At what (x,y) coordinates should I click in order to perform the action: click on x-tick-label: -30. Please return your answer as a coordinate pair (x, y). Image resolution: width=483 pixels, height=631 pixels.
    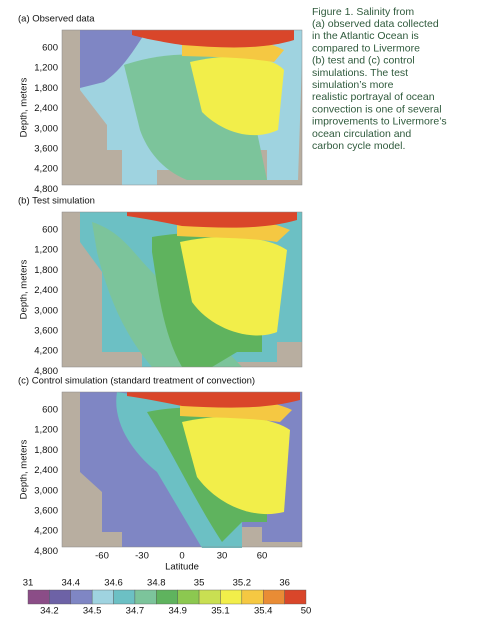
    Looking at the image, I should click on (142, 556).